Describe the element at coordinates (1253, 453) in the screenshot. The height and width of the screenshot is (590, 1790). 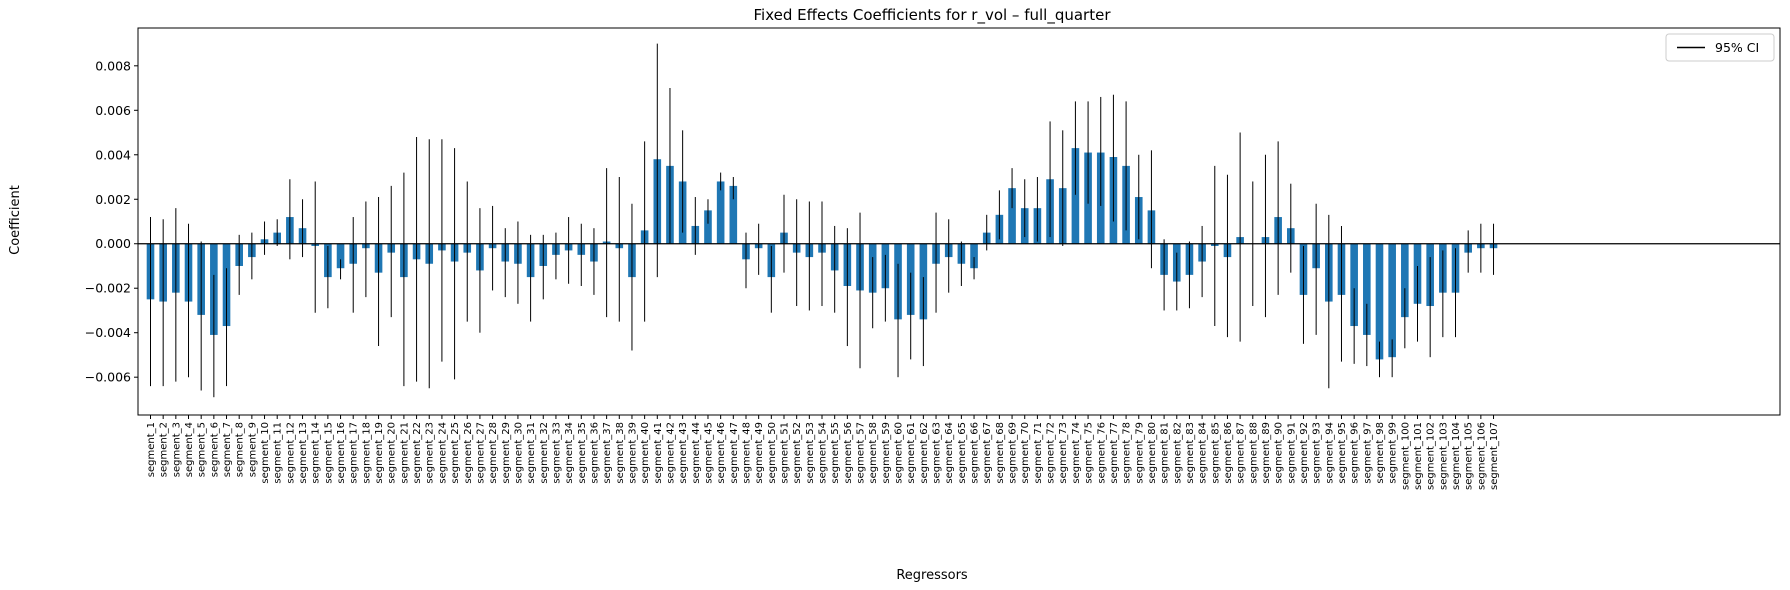
I see `x-tick-label: segment_88` at that location.